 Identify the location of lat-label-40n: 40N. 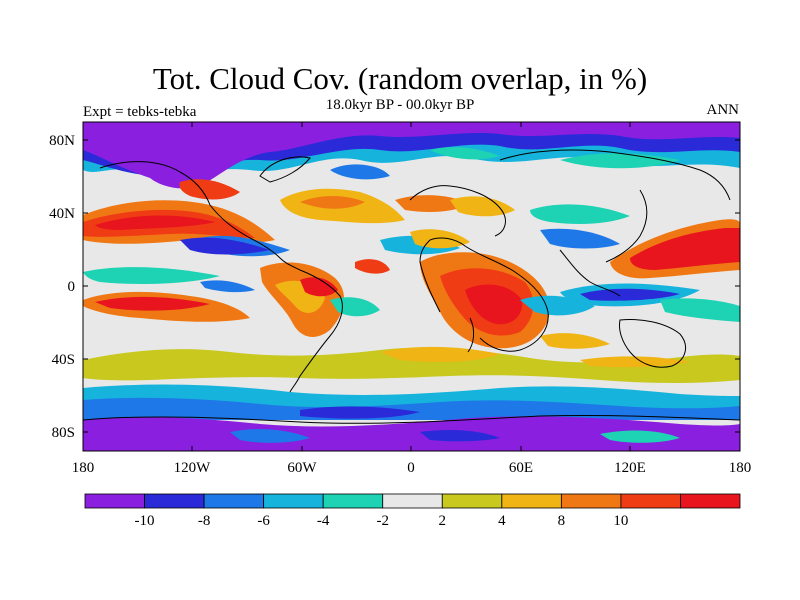
(62, 214).